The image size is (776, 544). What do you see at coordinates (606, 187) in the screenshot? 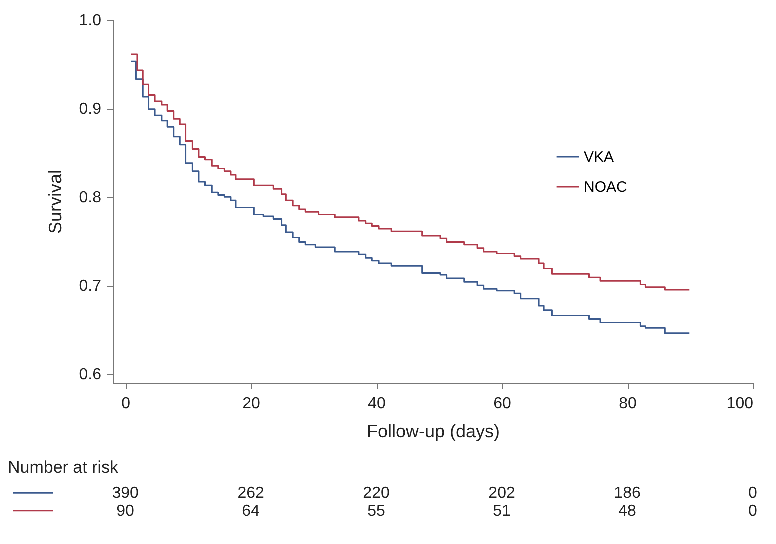
I see `legend-label: NOAC` at bounding box center [606, 187].